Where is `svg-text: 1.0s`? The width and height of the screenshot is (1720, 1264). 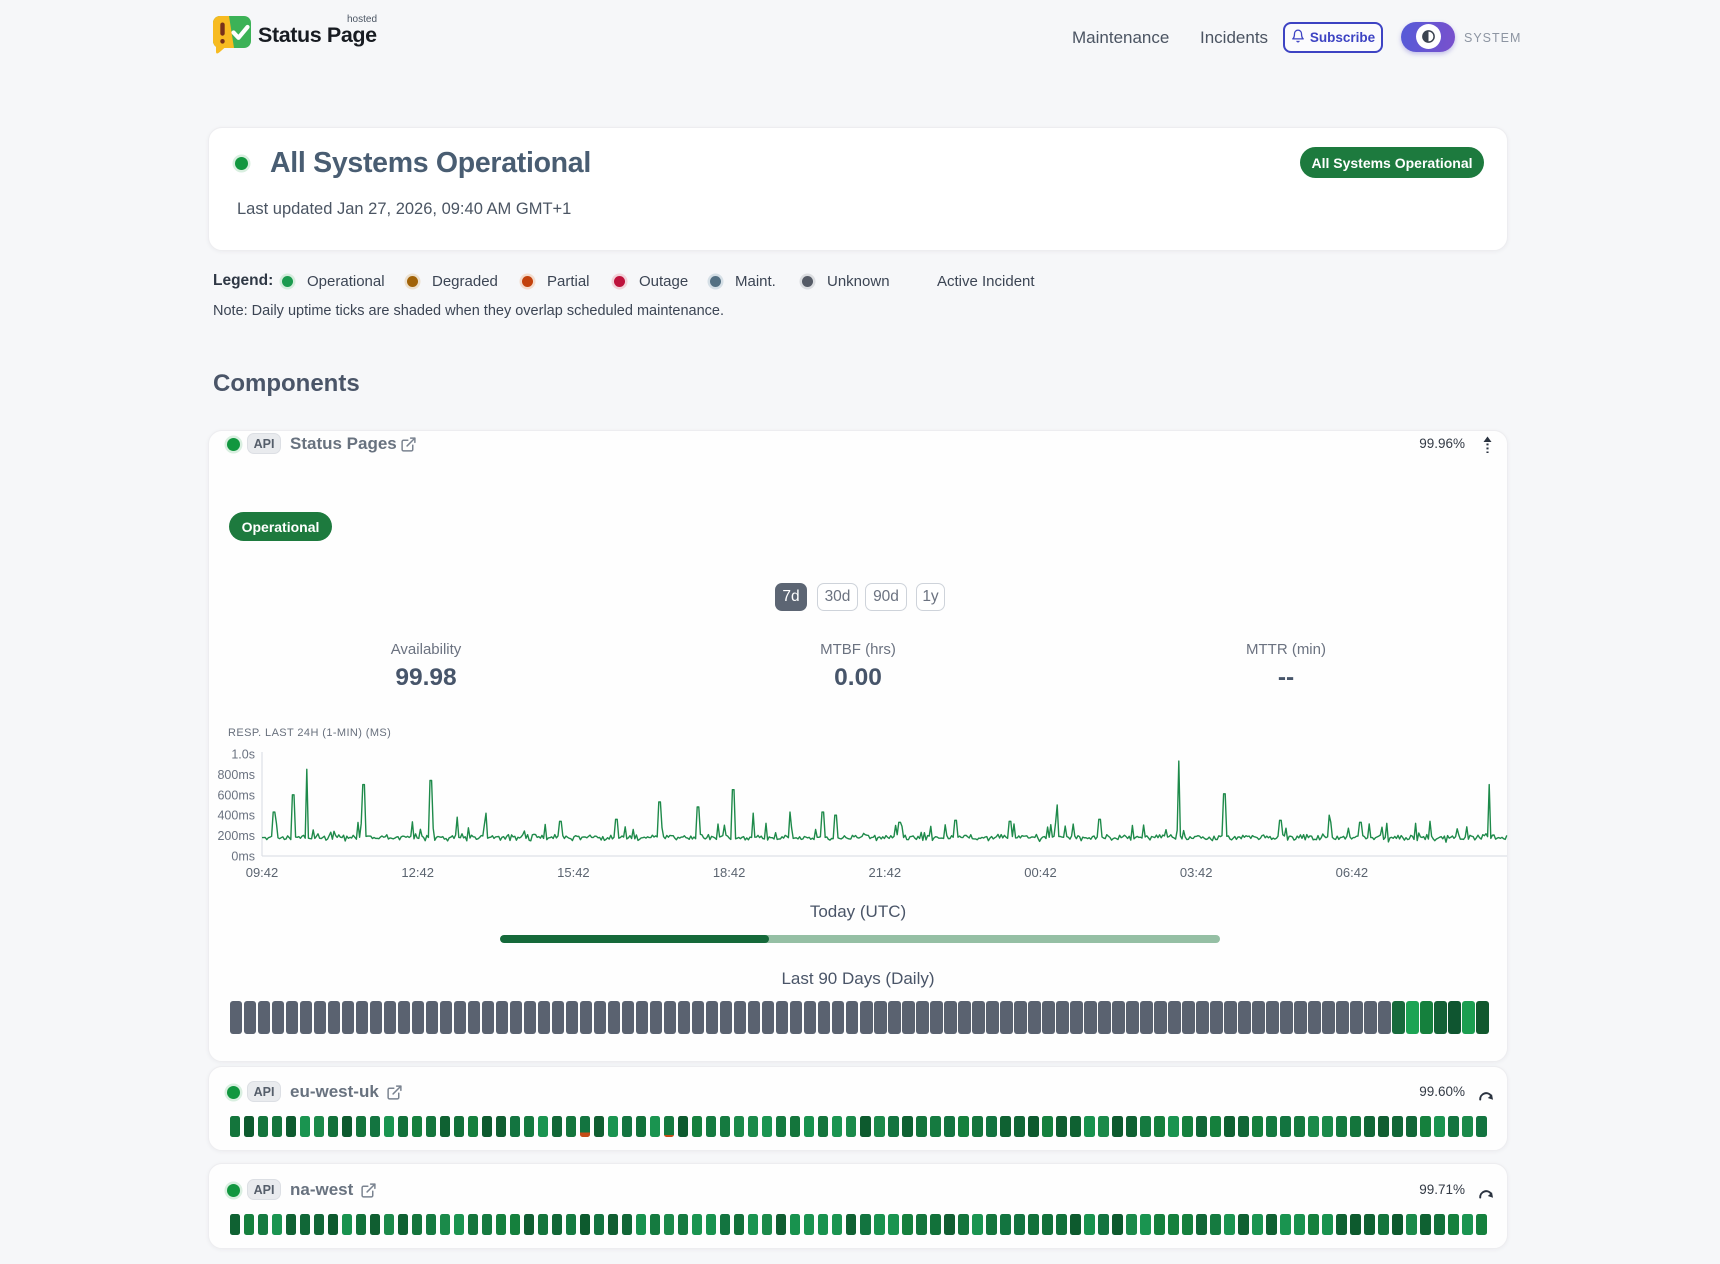
svg-text: 1.0s is located at coordinates (243, 755).